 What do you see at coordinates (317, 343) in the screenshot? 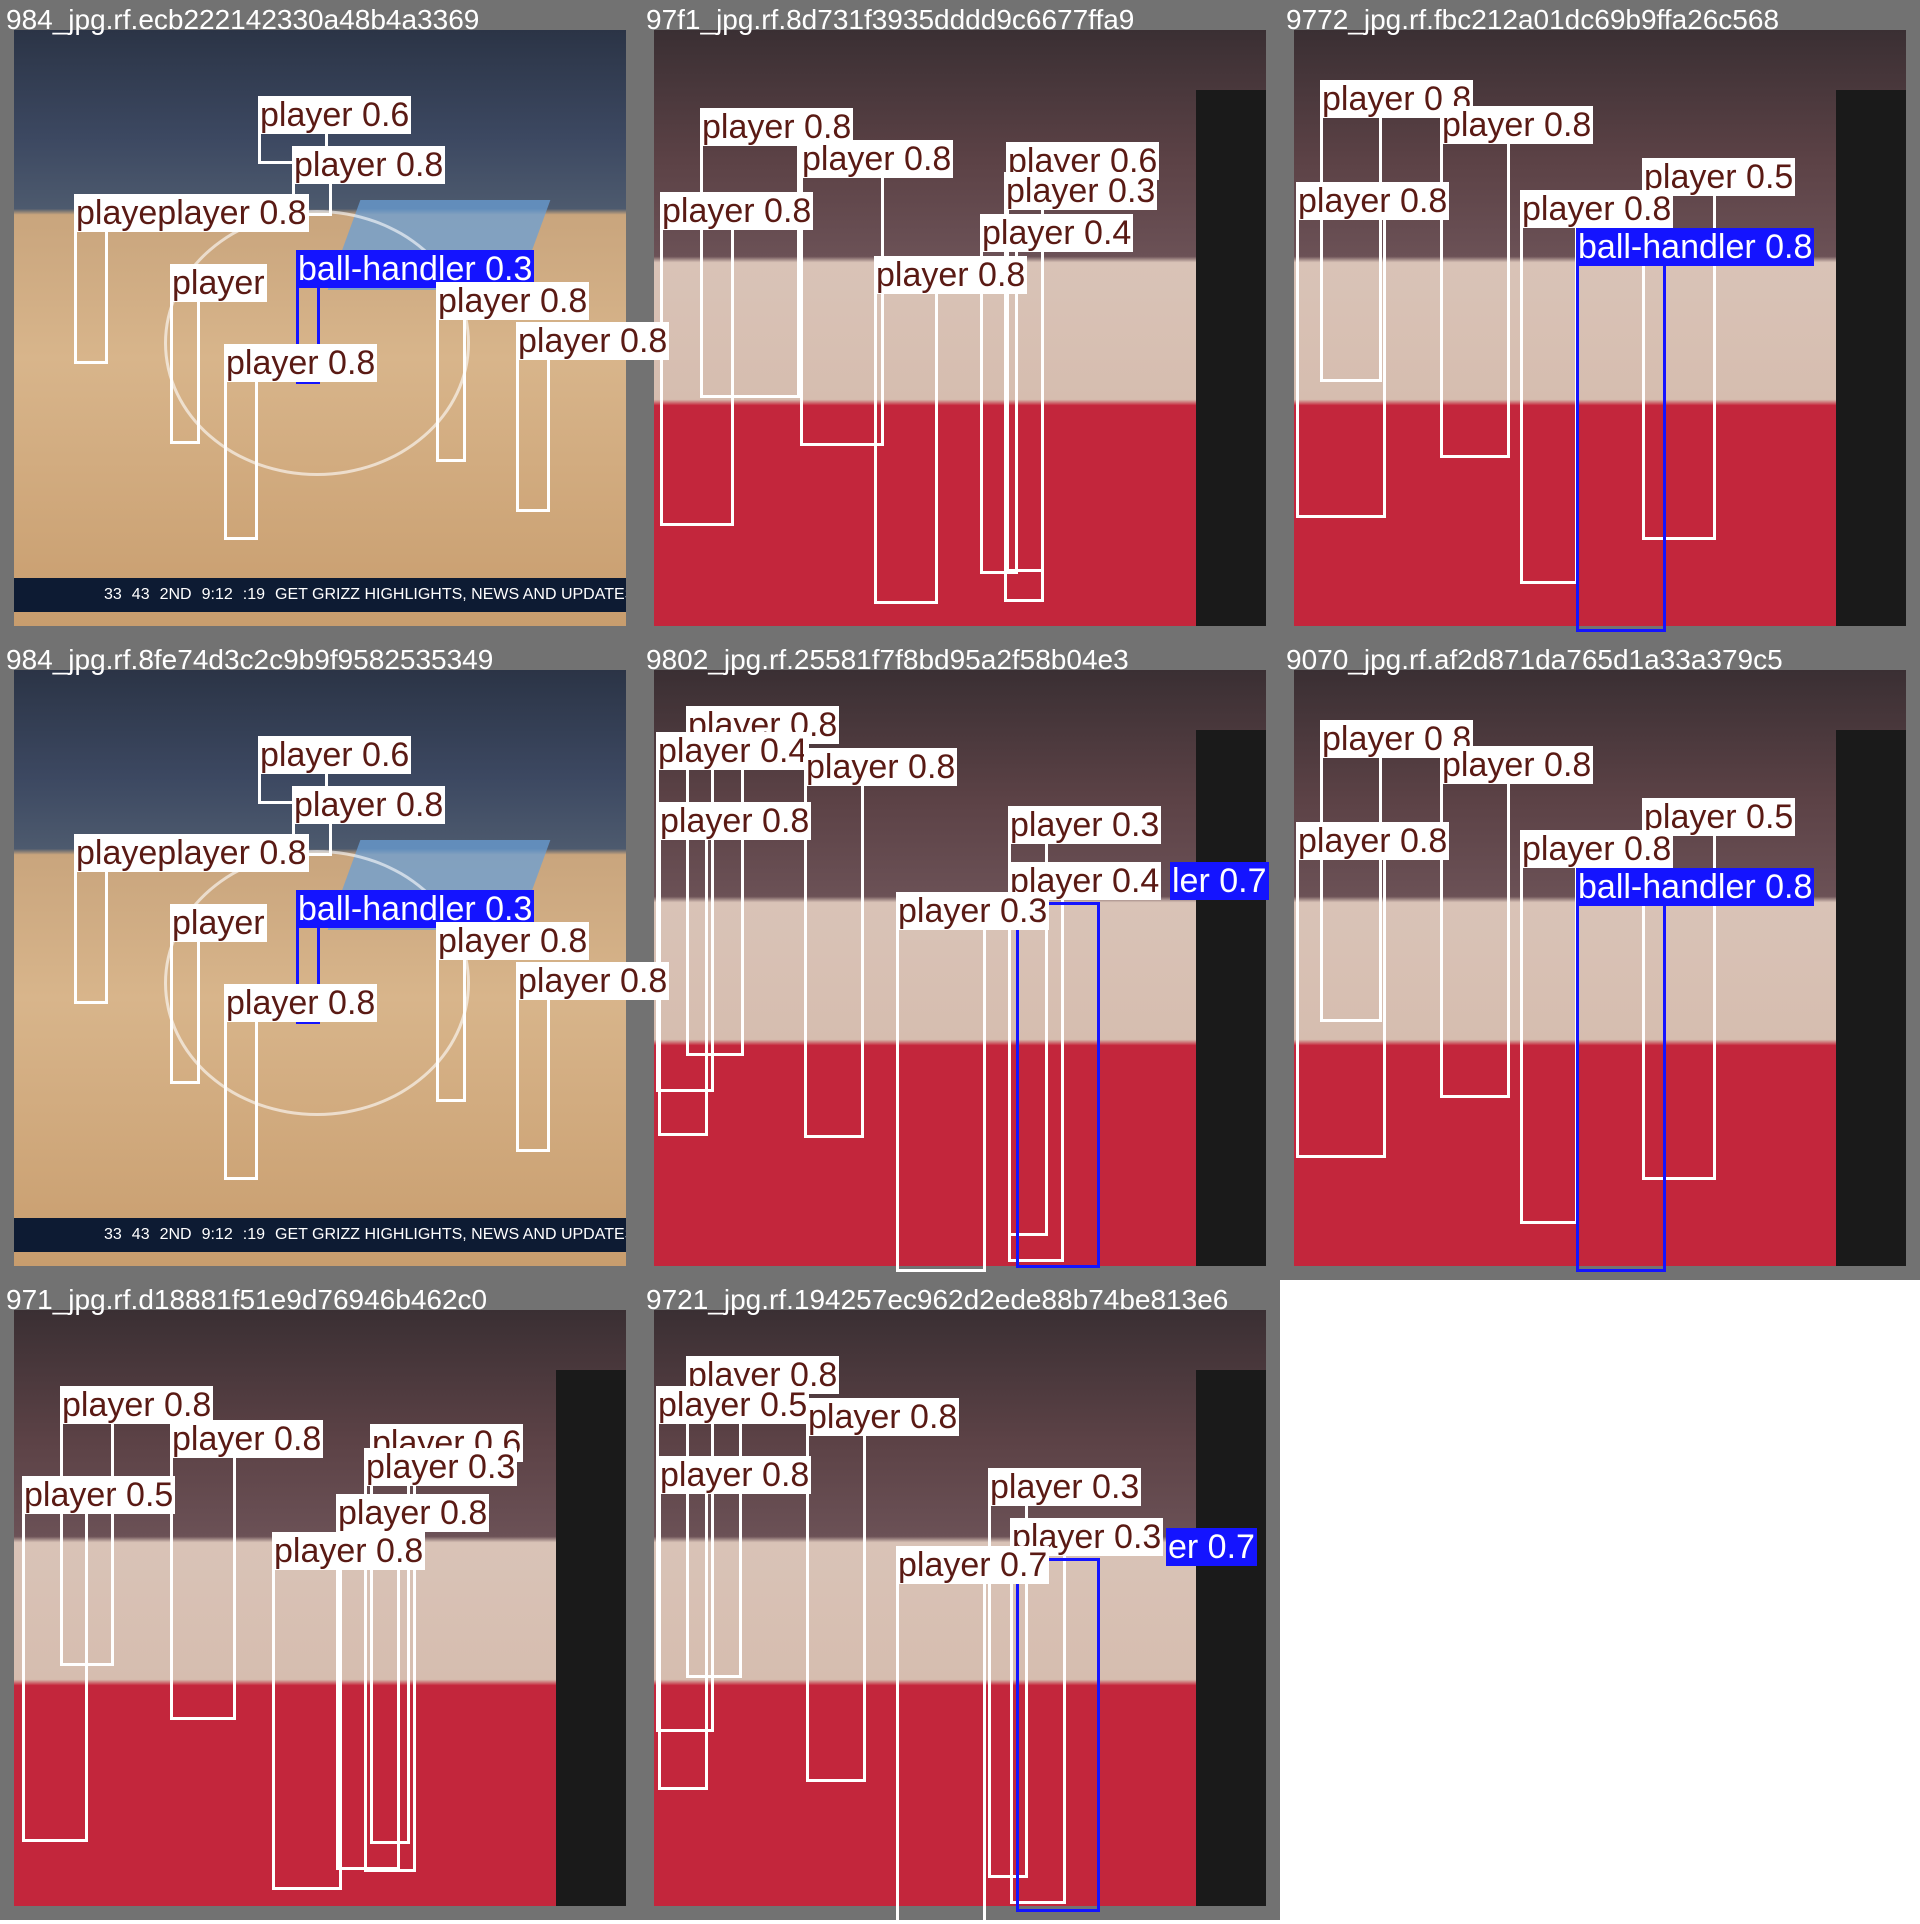
I see `court-arc` at bounding box center [317, 343].